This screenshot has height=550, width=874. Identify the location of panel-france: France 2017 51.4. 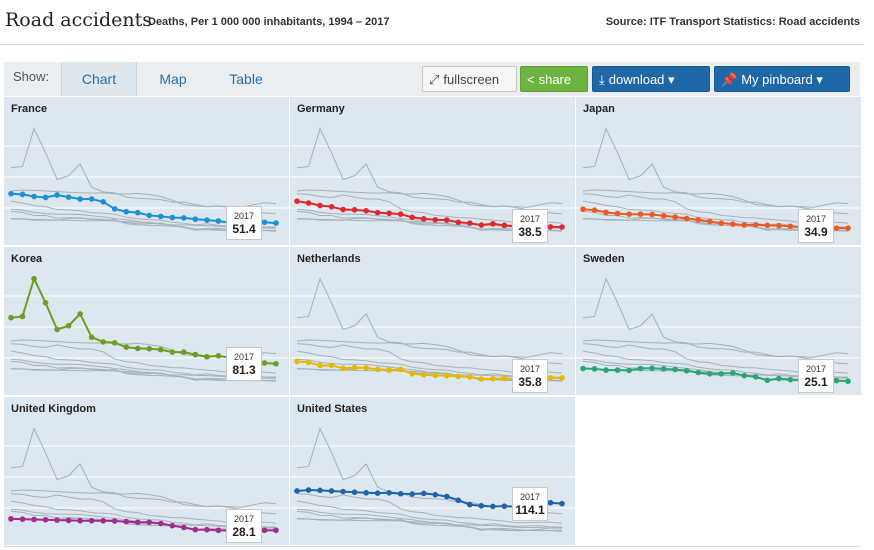
(146, 171).